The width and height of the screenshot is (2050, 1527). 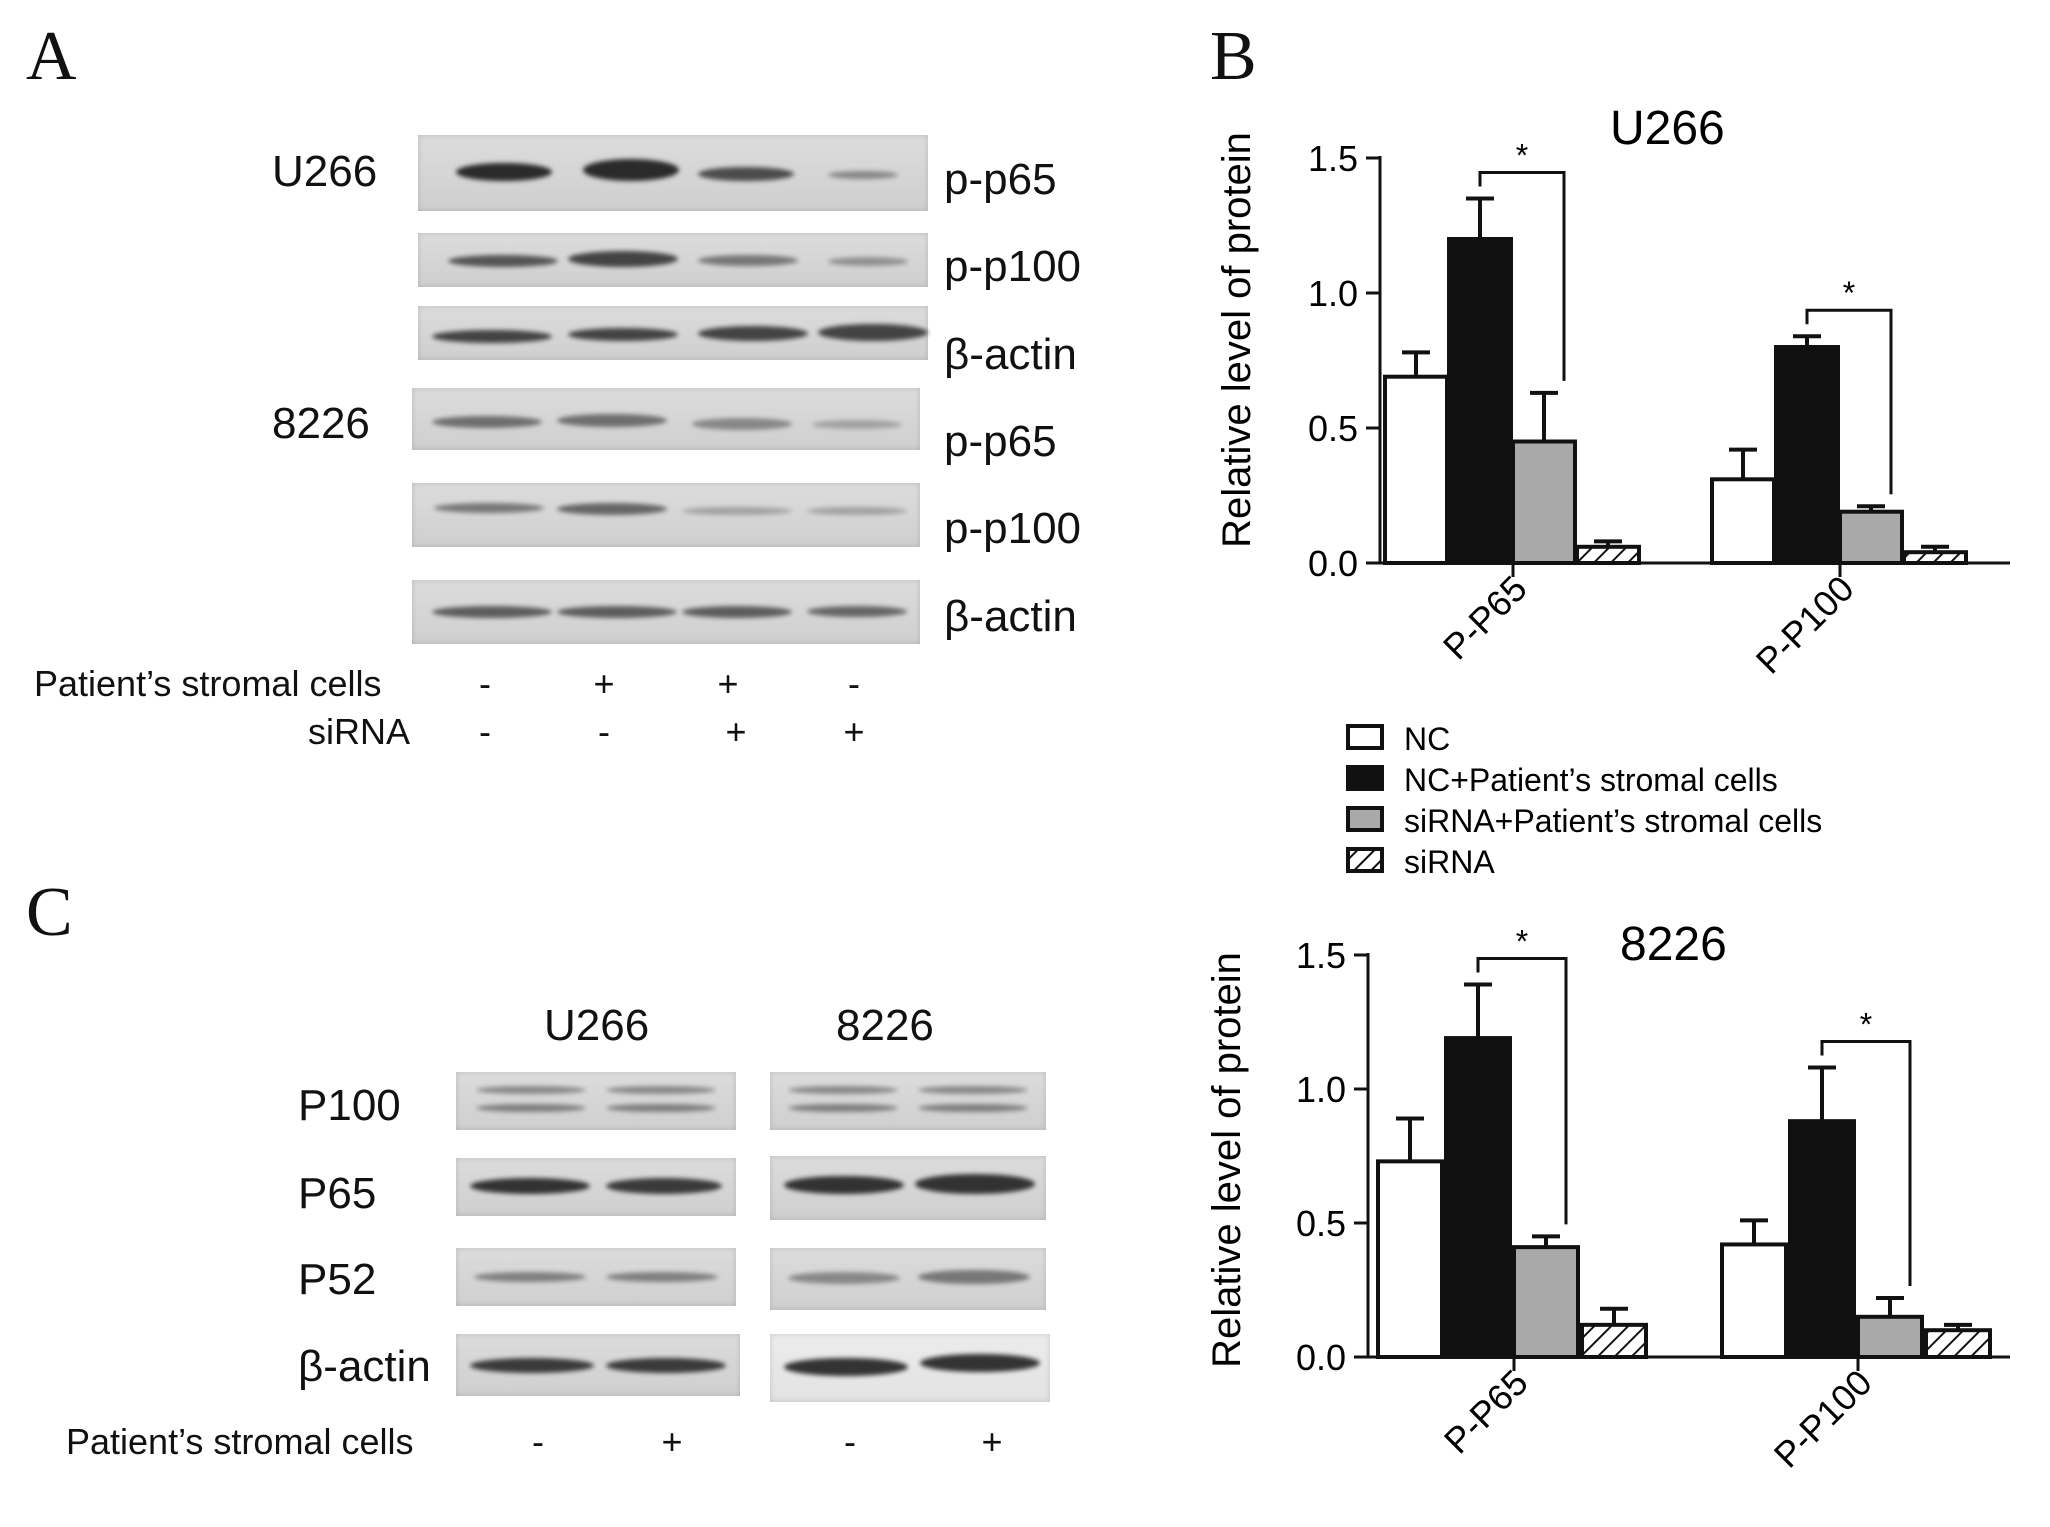 I want to click on legend-label-sirna: siRNA, so click(x=1449, y=862).